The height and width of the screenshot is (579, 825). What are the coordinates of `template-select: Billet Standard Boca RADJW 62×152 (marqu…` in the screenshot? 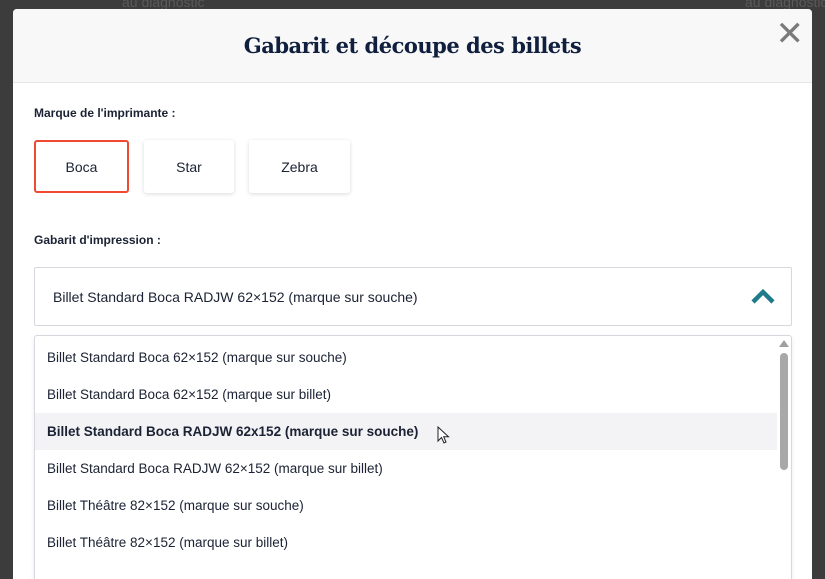 It's located at (413, 296).